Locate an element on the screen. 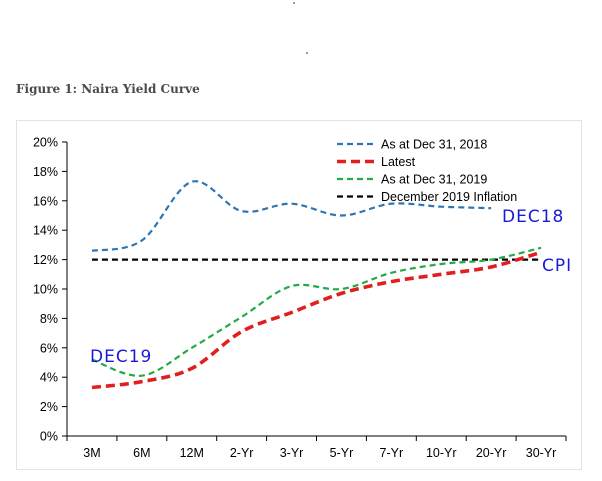 This screenshot has height=481, width=602. y-tick-label: 10% is located at coordinates (45, 290).